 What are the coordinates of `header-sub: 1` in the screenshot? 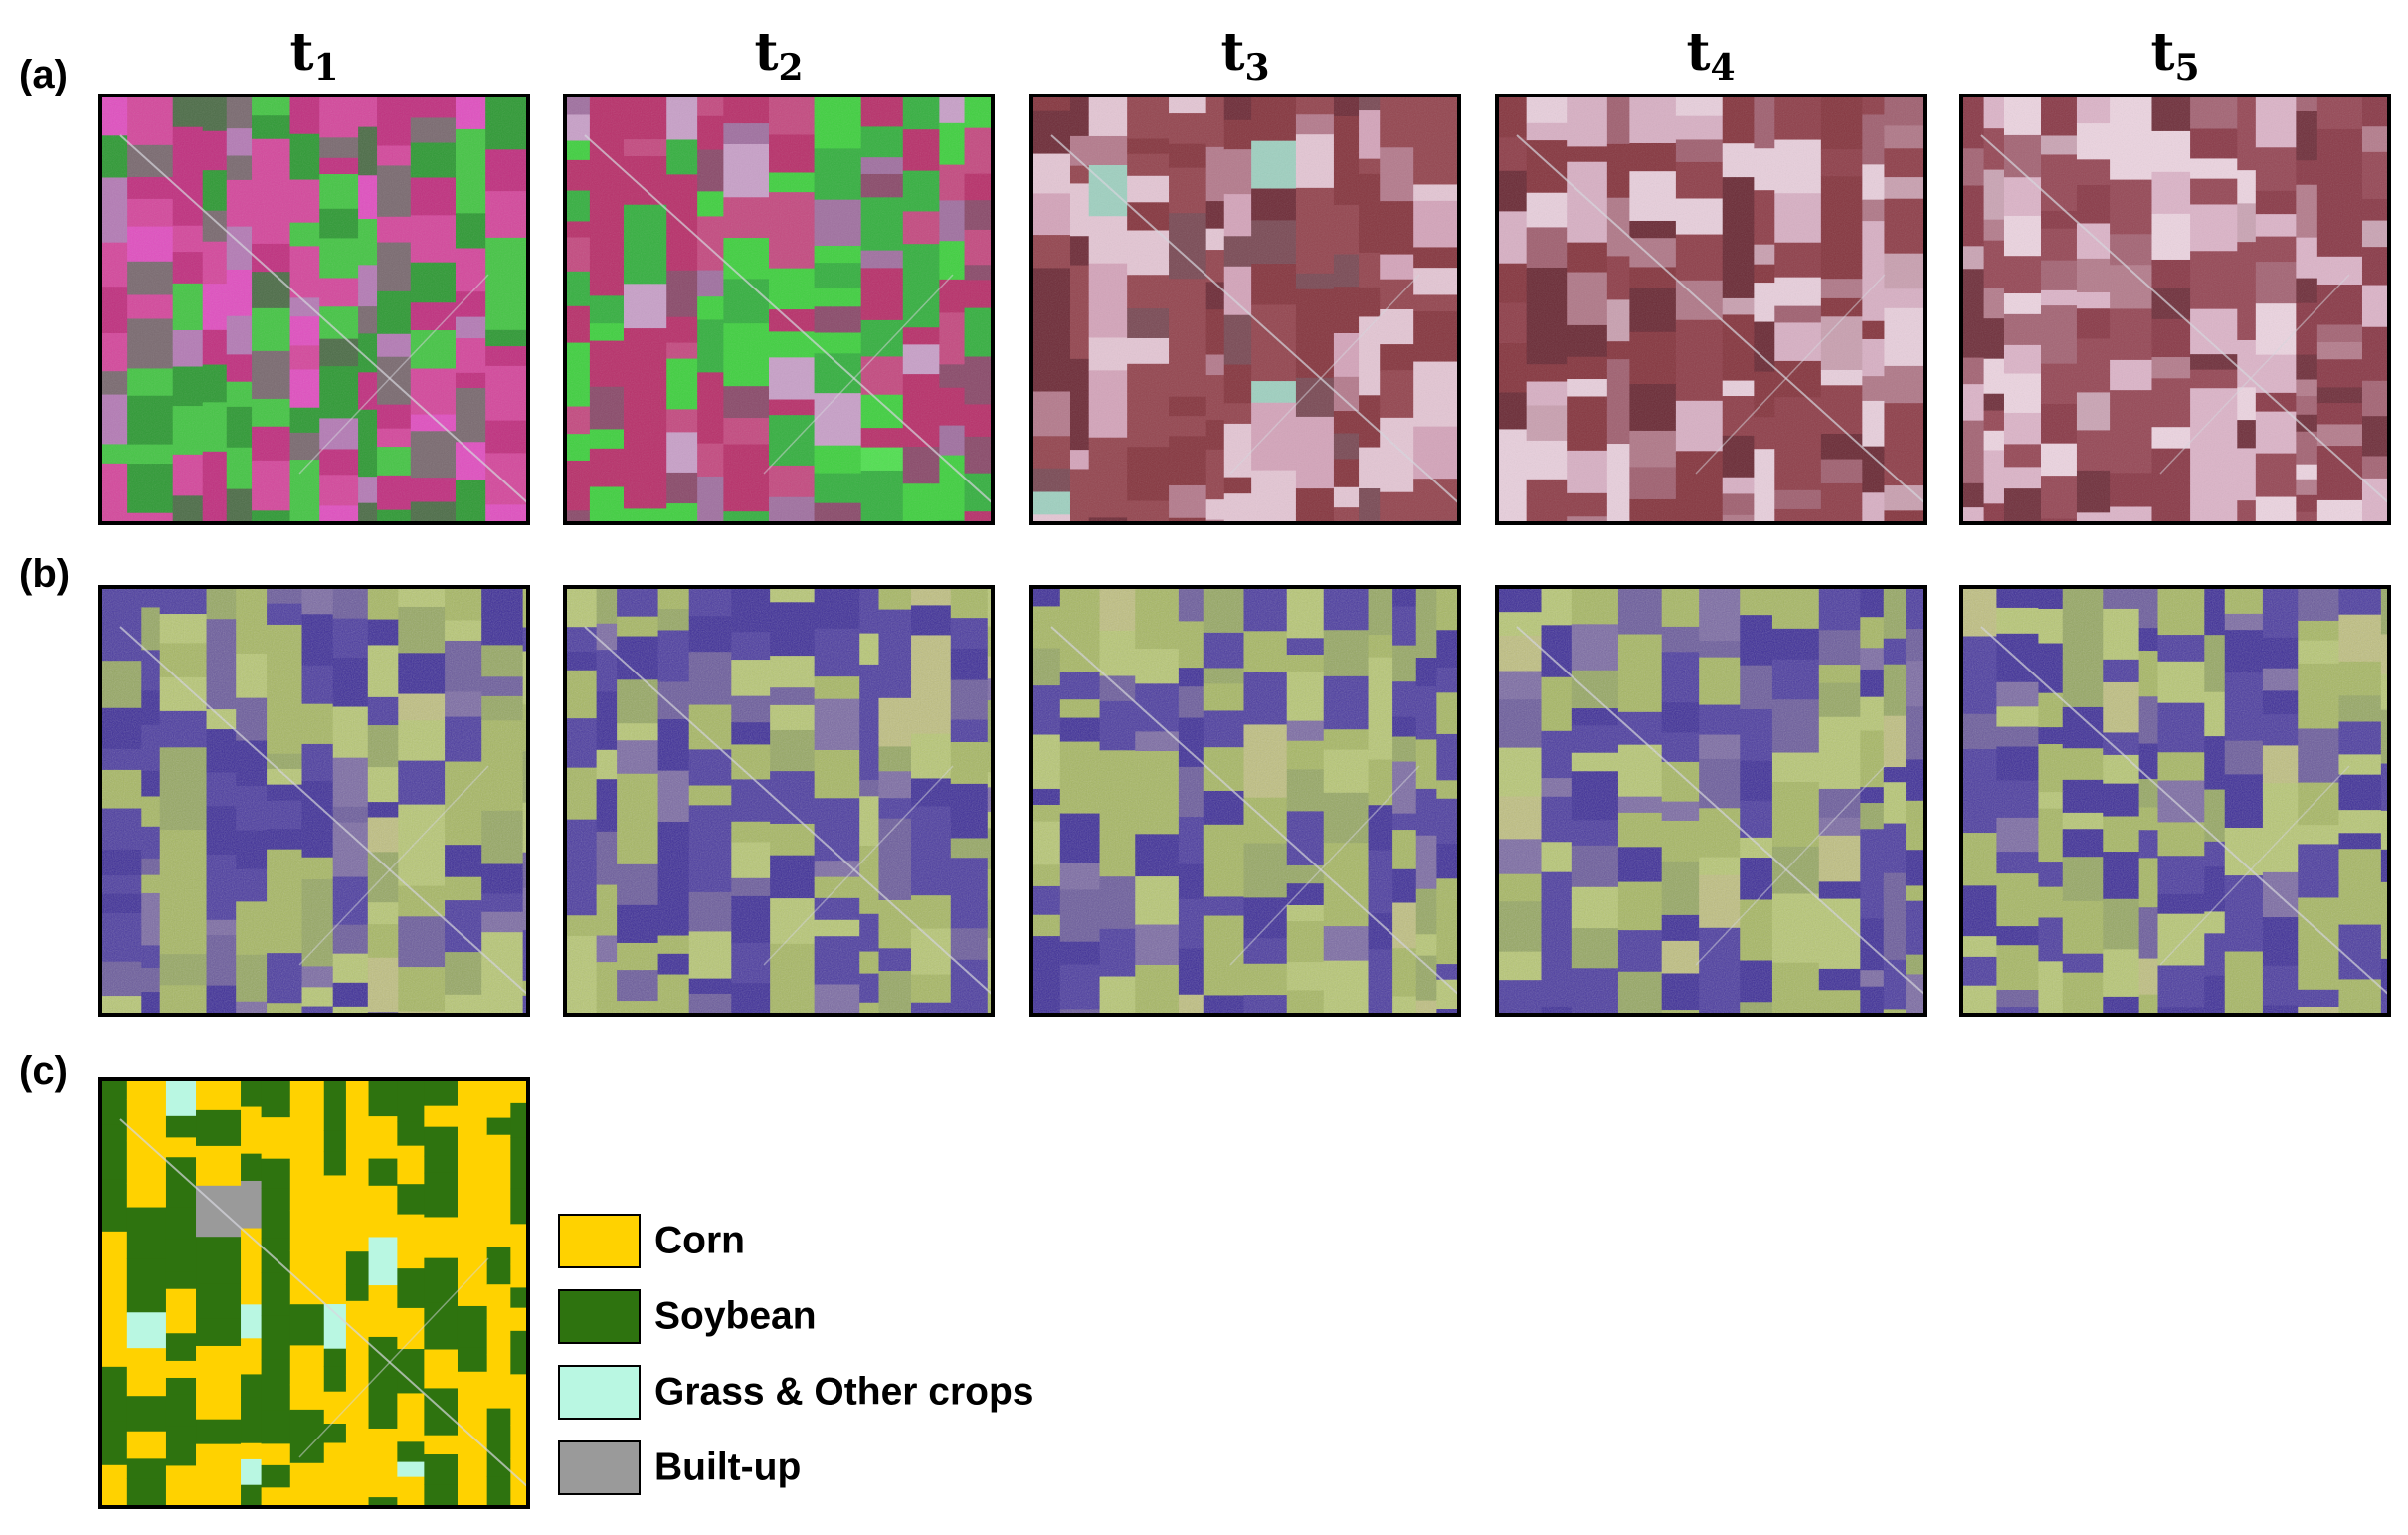 It's located at (326, 68).